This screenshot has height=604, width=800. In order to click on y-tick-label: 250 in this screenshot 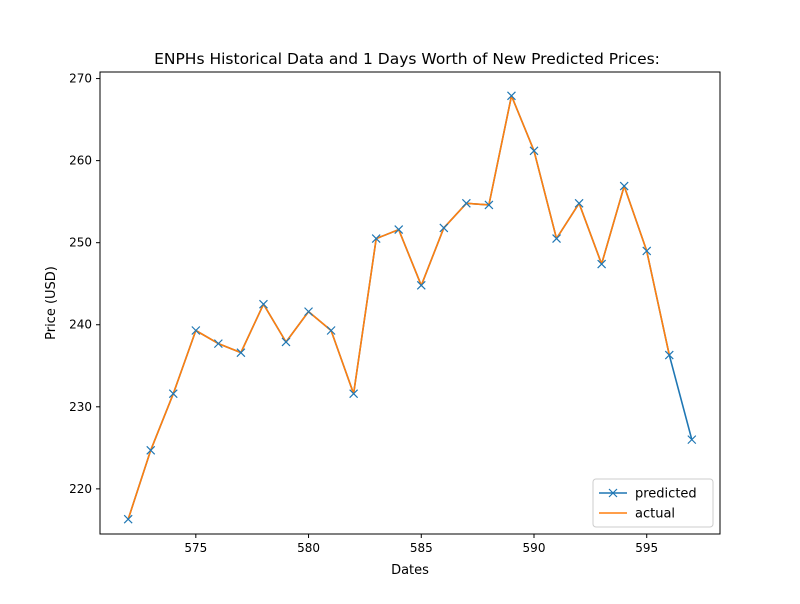, I will do `click(80, 243)`.